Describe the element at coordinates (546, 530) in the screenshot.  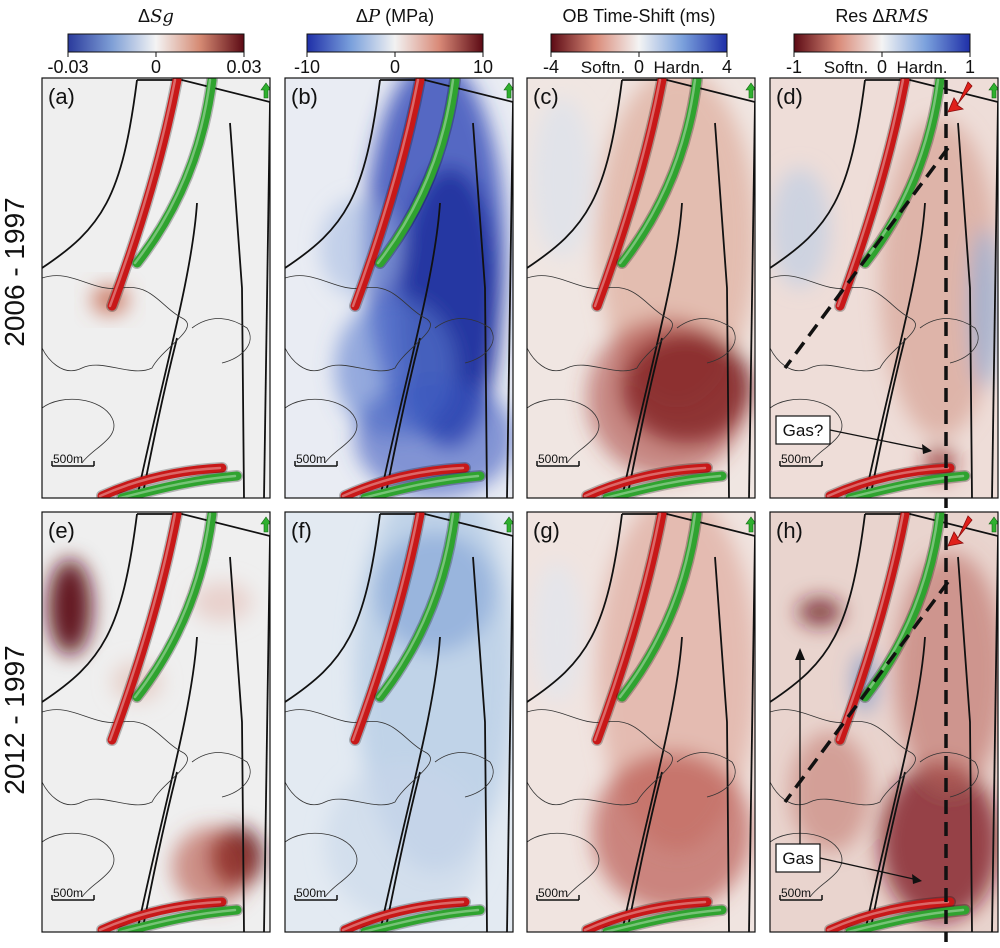
I see `panel-letter: (g)` at that location.